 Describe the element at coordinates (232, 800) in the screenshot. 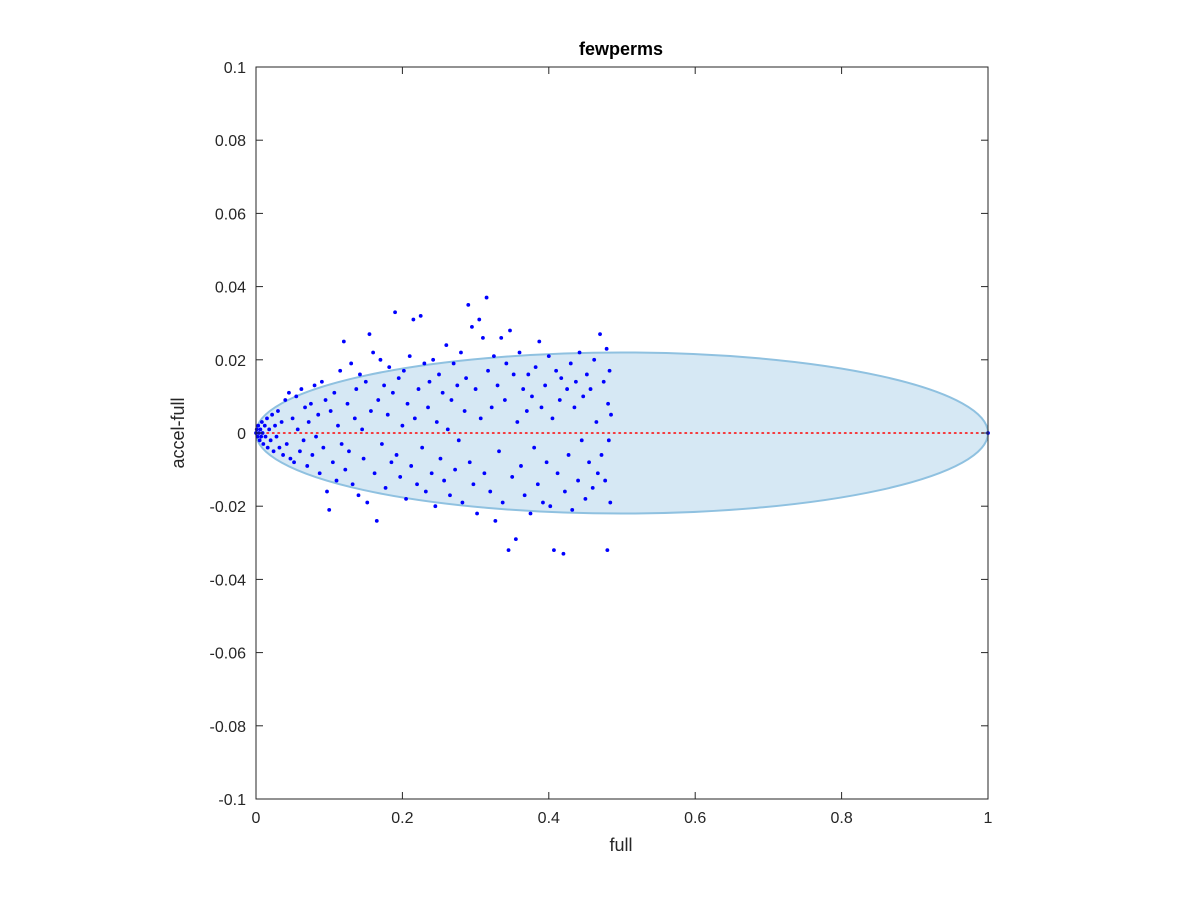

I see `y-tick-label: -0.1` at that location.